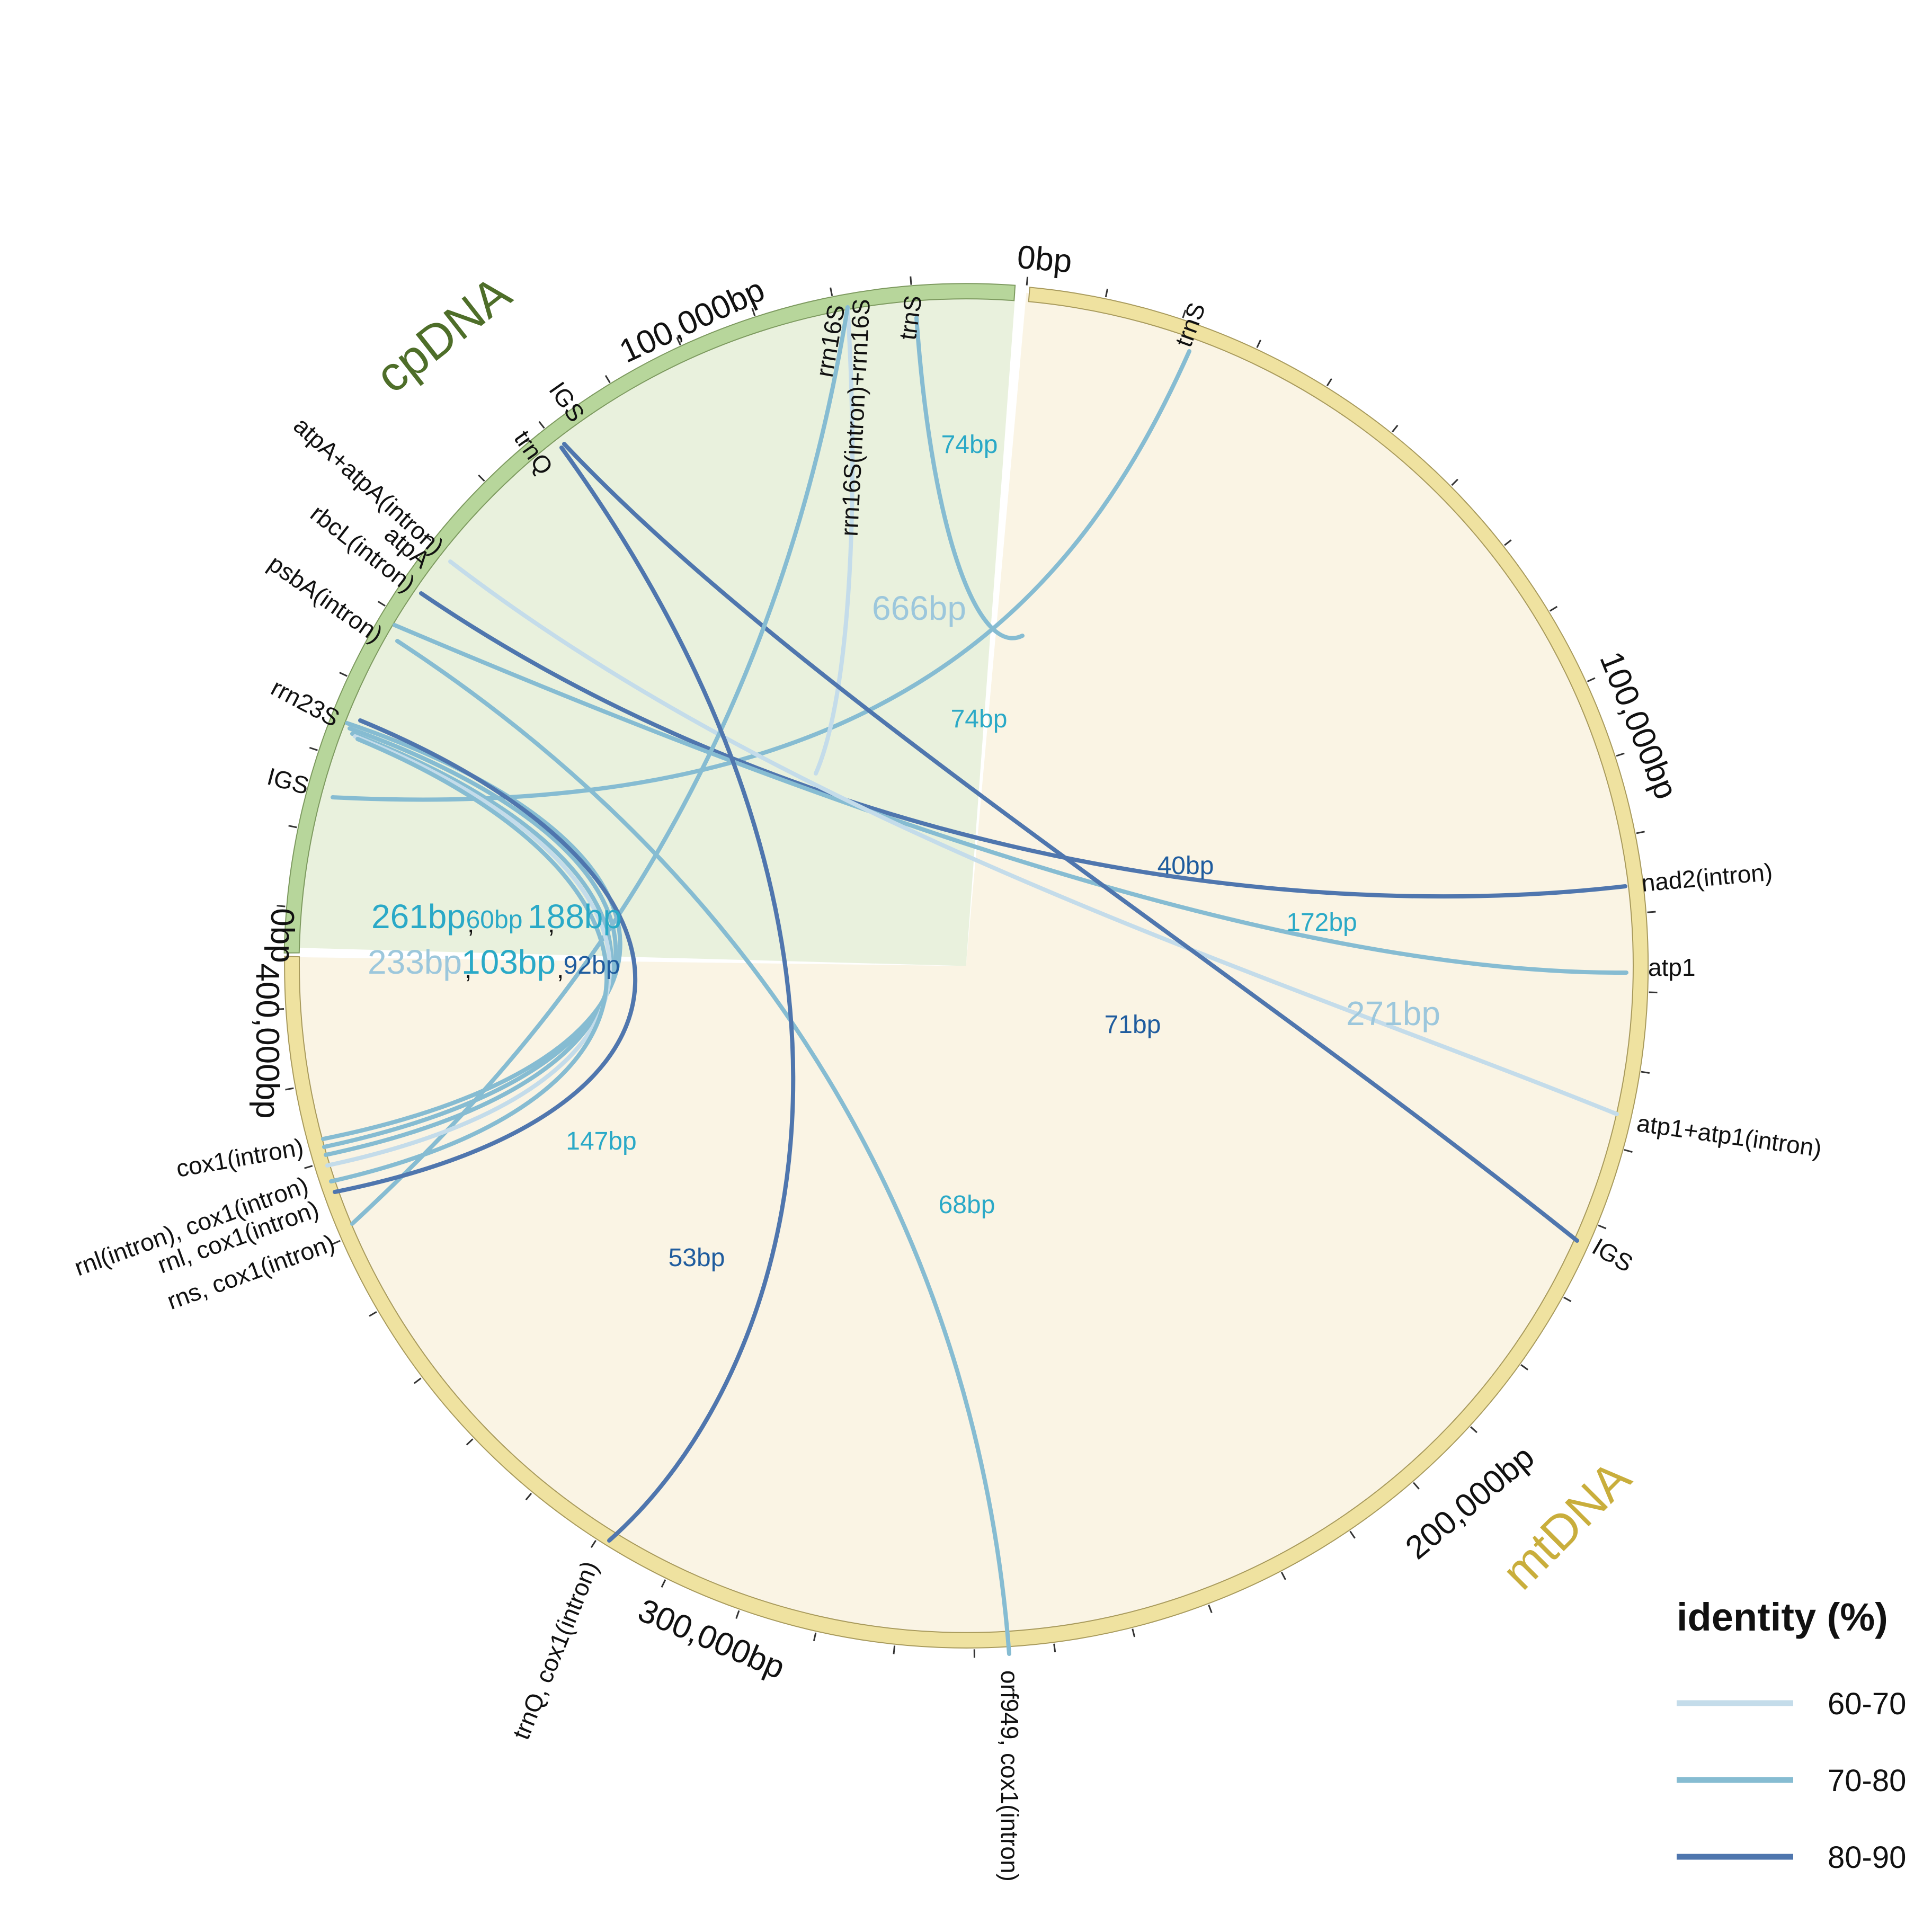 The image size is (1932, 1932). Describe the element at coordinates (418, 916) in the screenshot. I see `link-length-label: 261bp` at that location.